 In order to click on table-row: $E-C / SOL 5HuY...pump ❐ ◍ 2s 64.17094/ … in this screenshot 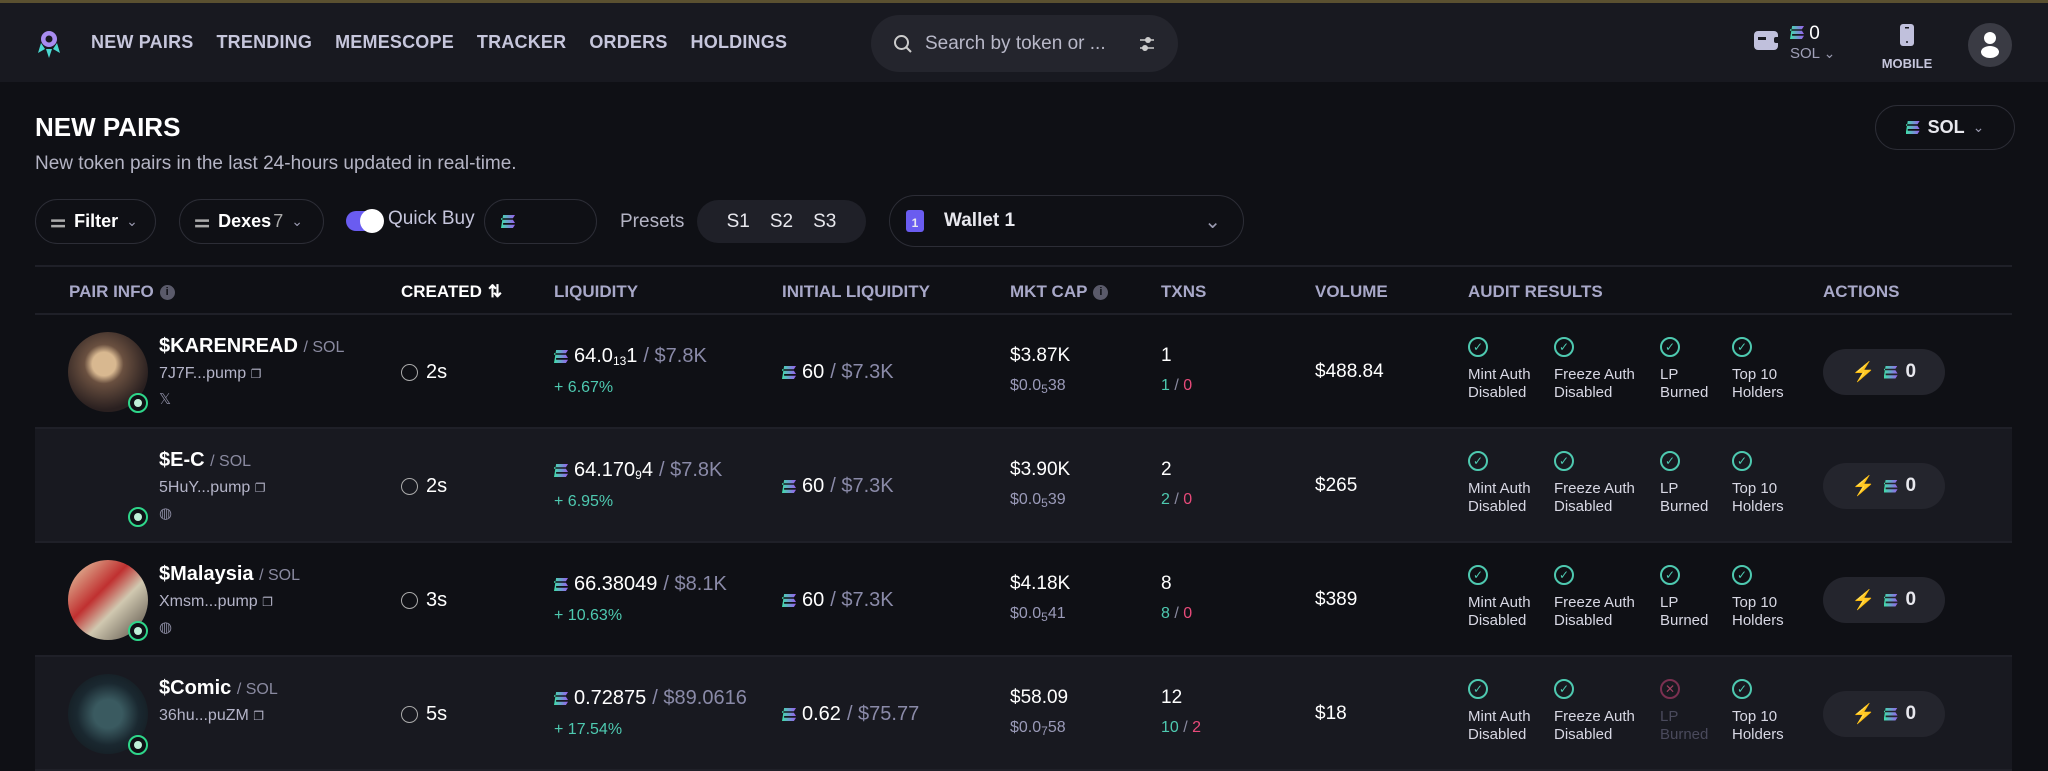, I will do `click(1023, 486)`.